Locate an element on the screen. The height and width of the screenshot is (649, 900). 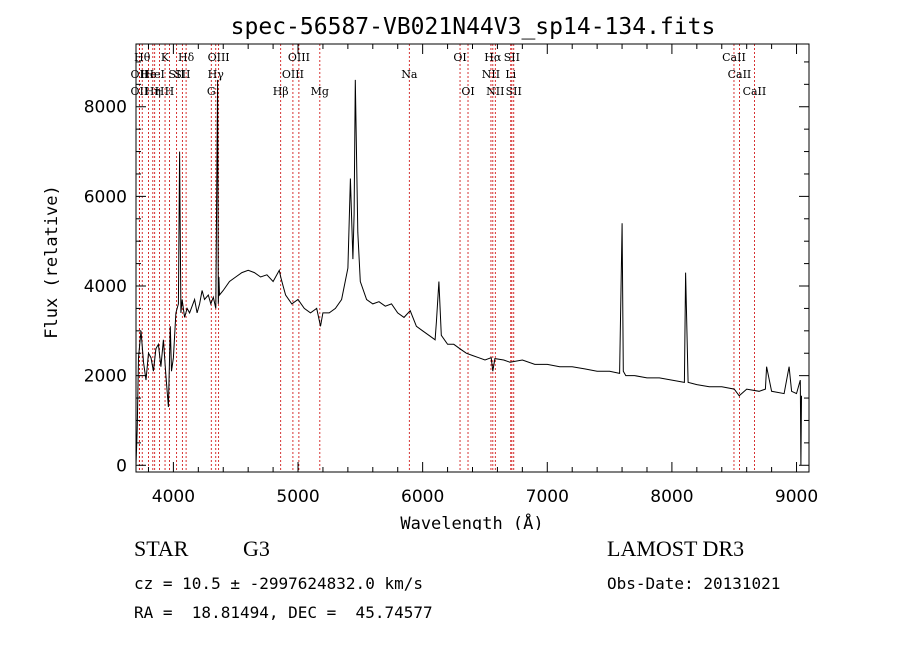
survey-name: LAMOST DR3 is located at coordinates (676, 548).